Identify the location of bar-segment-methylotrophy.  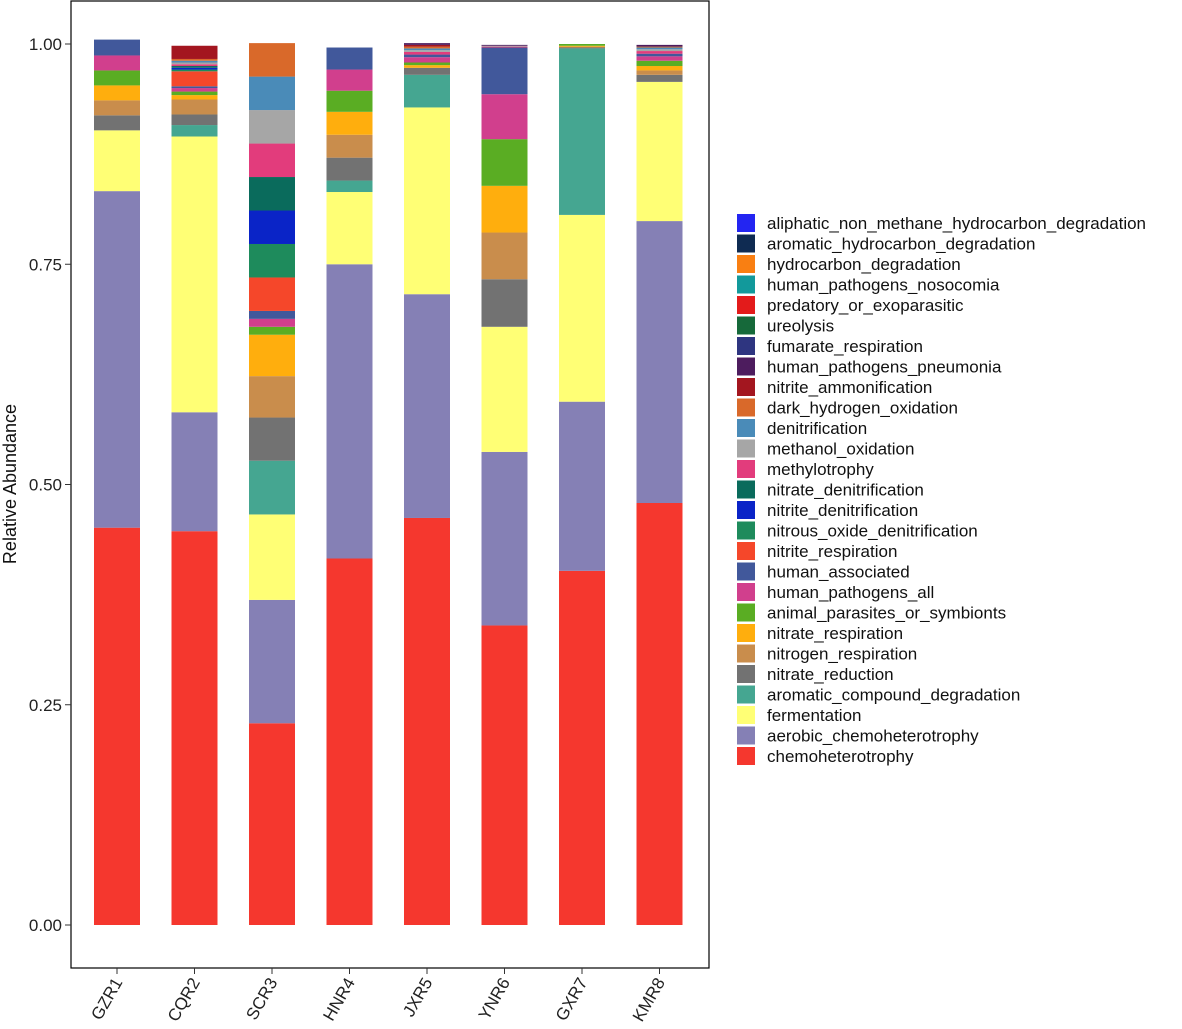
(504, 47).